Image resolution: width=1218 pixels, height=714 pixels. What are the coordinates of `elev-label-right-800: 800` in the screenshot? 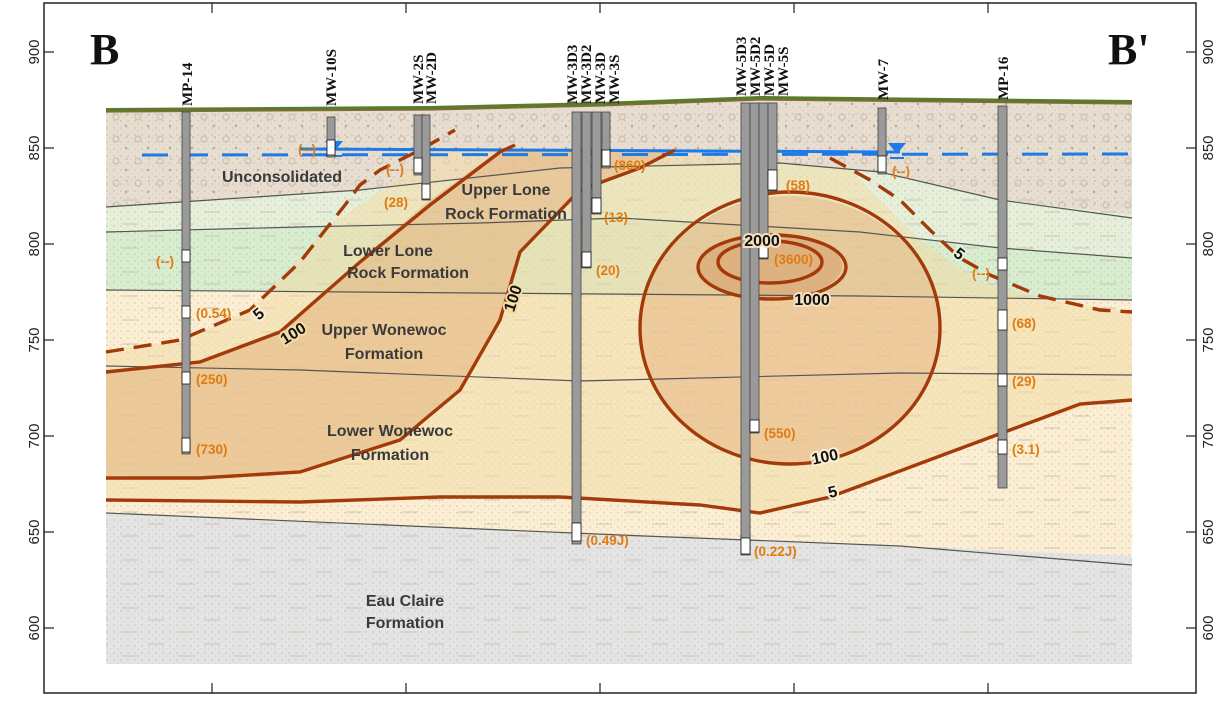 It's located at (1208, 243).